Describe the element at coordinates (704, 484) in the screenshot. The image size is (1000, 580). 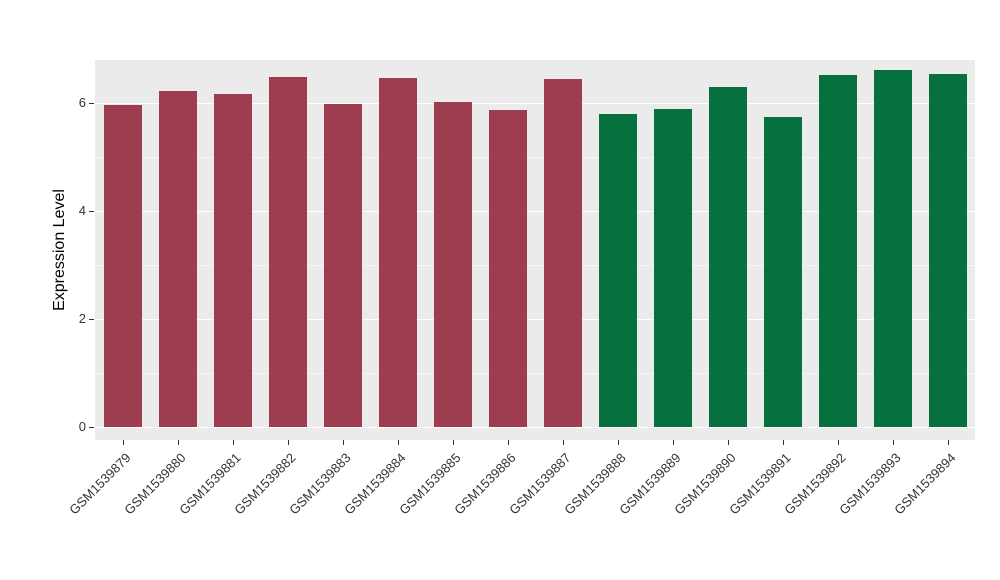
I see `x-tick-label-GSM1539890: GSM1539890` at that location.